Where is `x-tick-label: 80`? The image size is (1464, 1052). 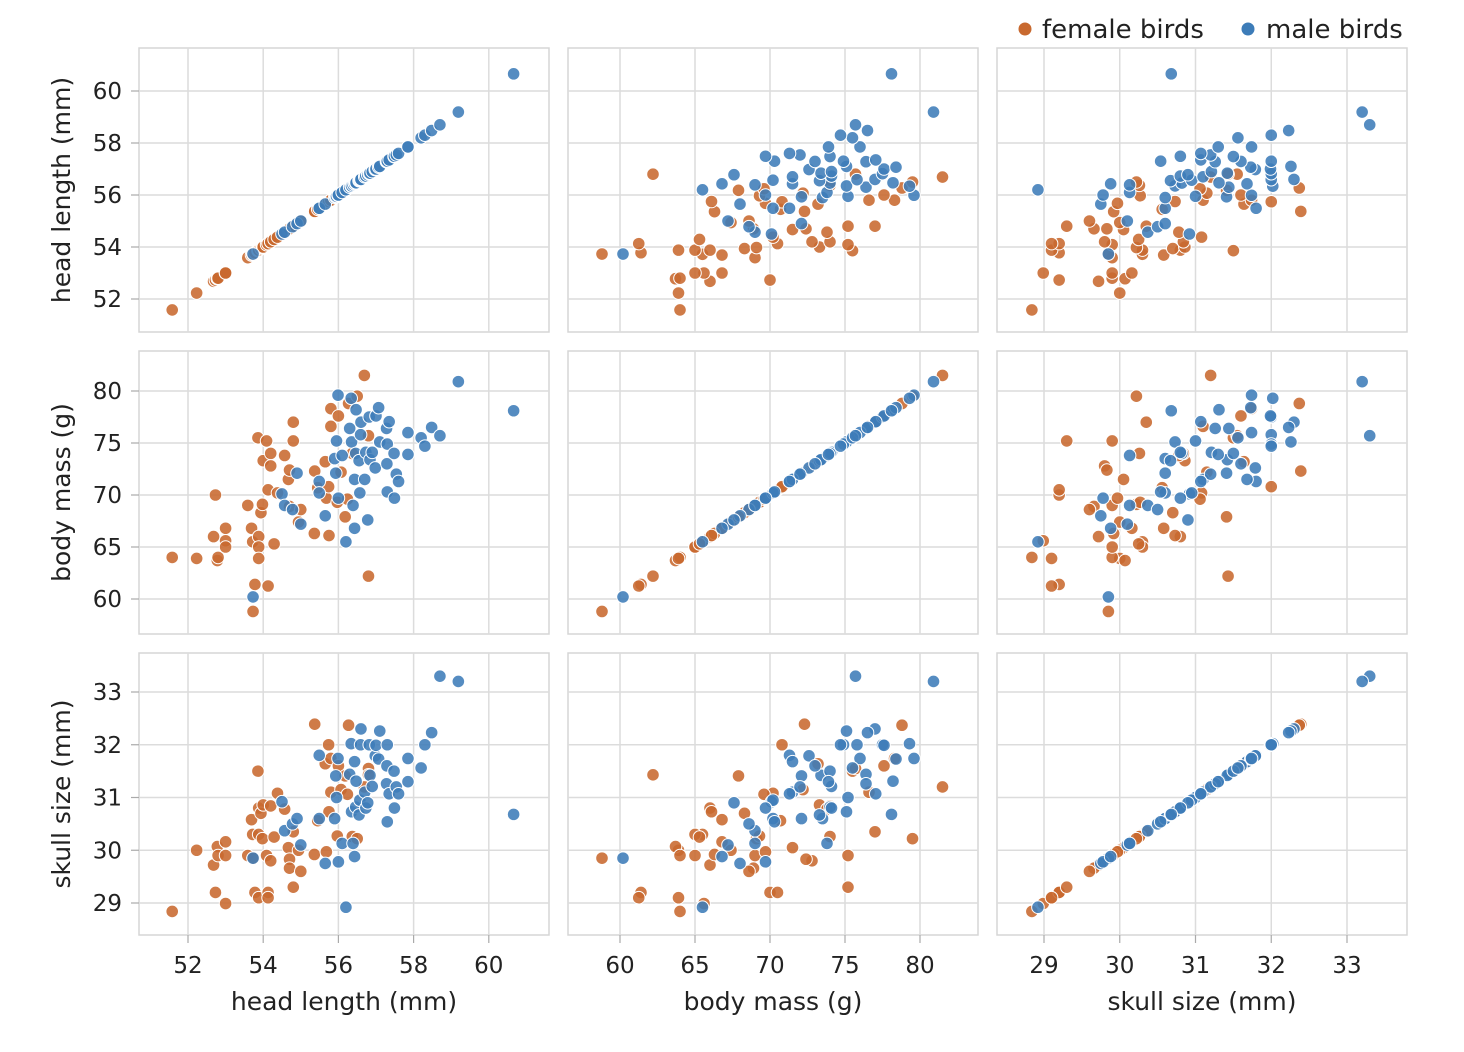
x-tick-label: 80 is located at coordinates (919, 966).